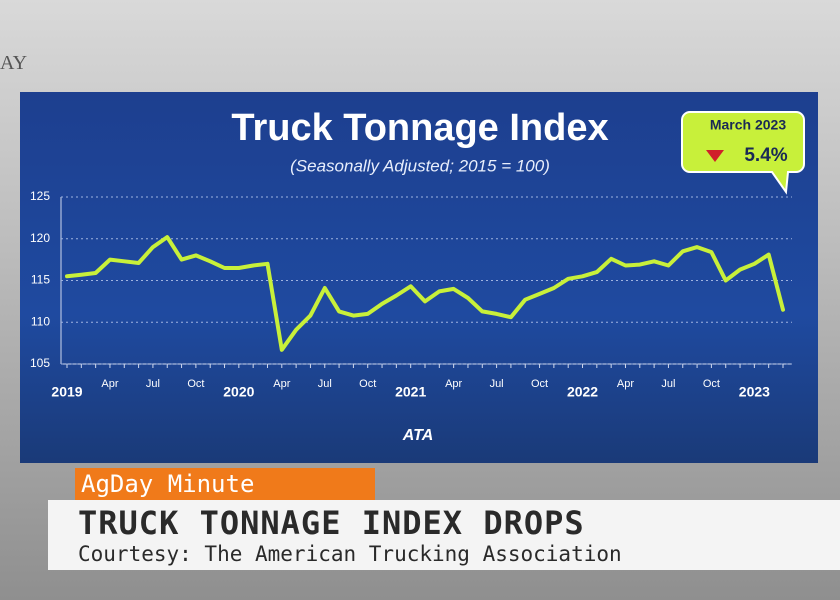  I want to click on callout-title: March 2023, so click(748, 125).